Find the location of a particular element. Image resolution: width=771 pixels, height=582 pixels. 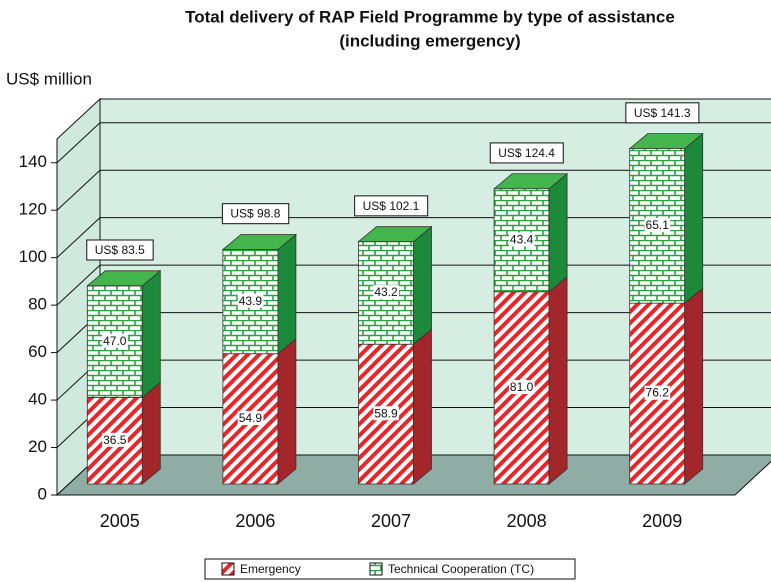

total-label: US$ 124.4 is located at coordinates (526, 153).